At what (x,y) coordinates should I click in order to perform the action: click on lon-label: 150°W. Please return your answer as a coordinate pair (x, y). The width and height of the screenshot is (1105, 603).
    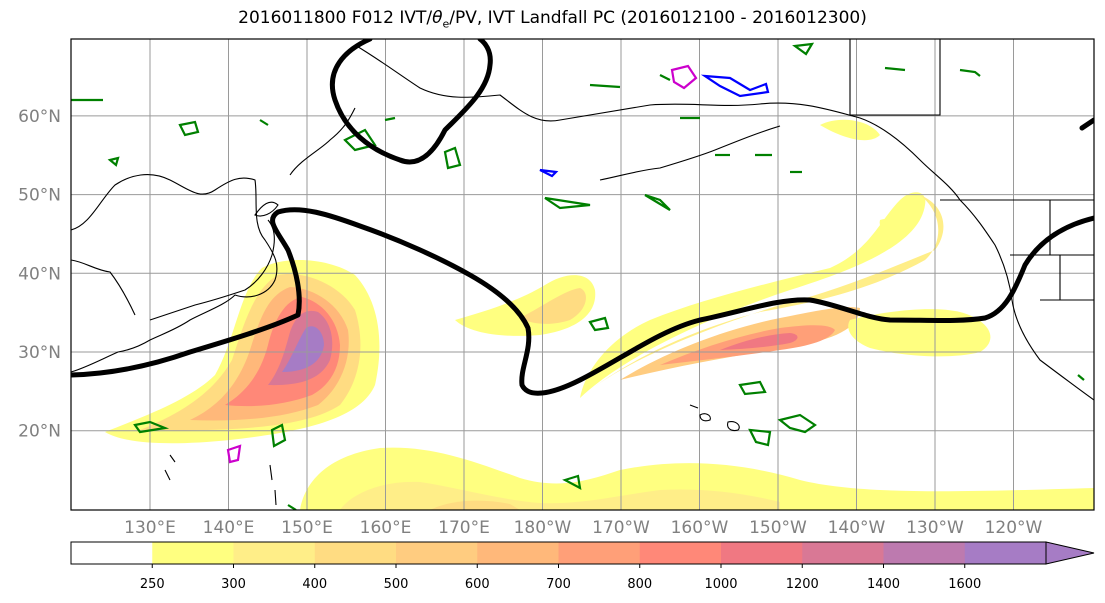
    Looking at the image, I should click on (778, 528).